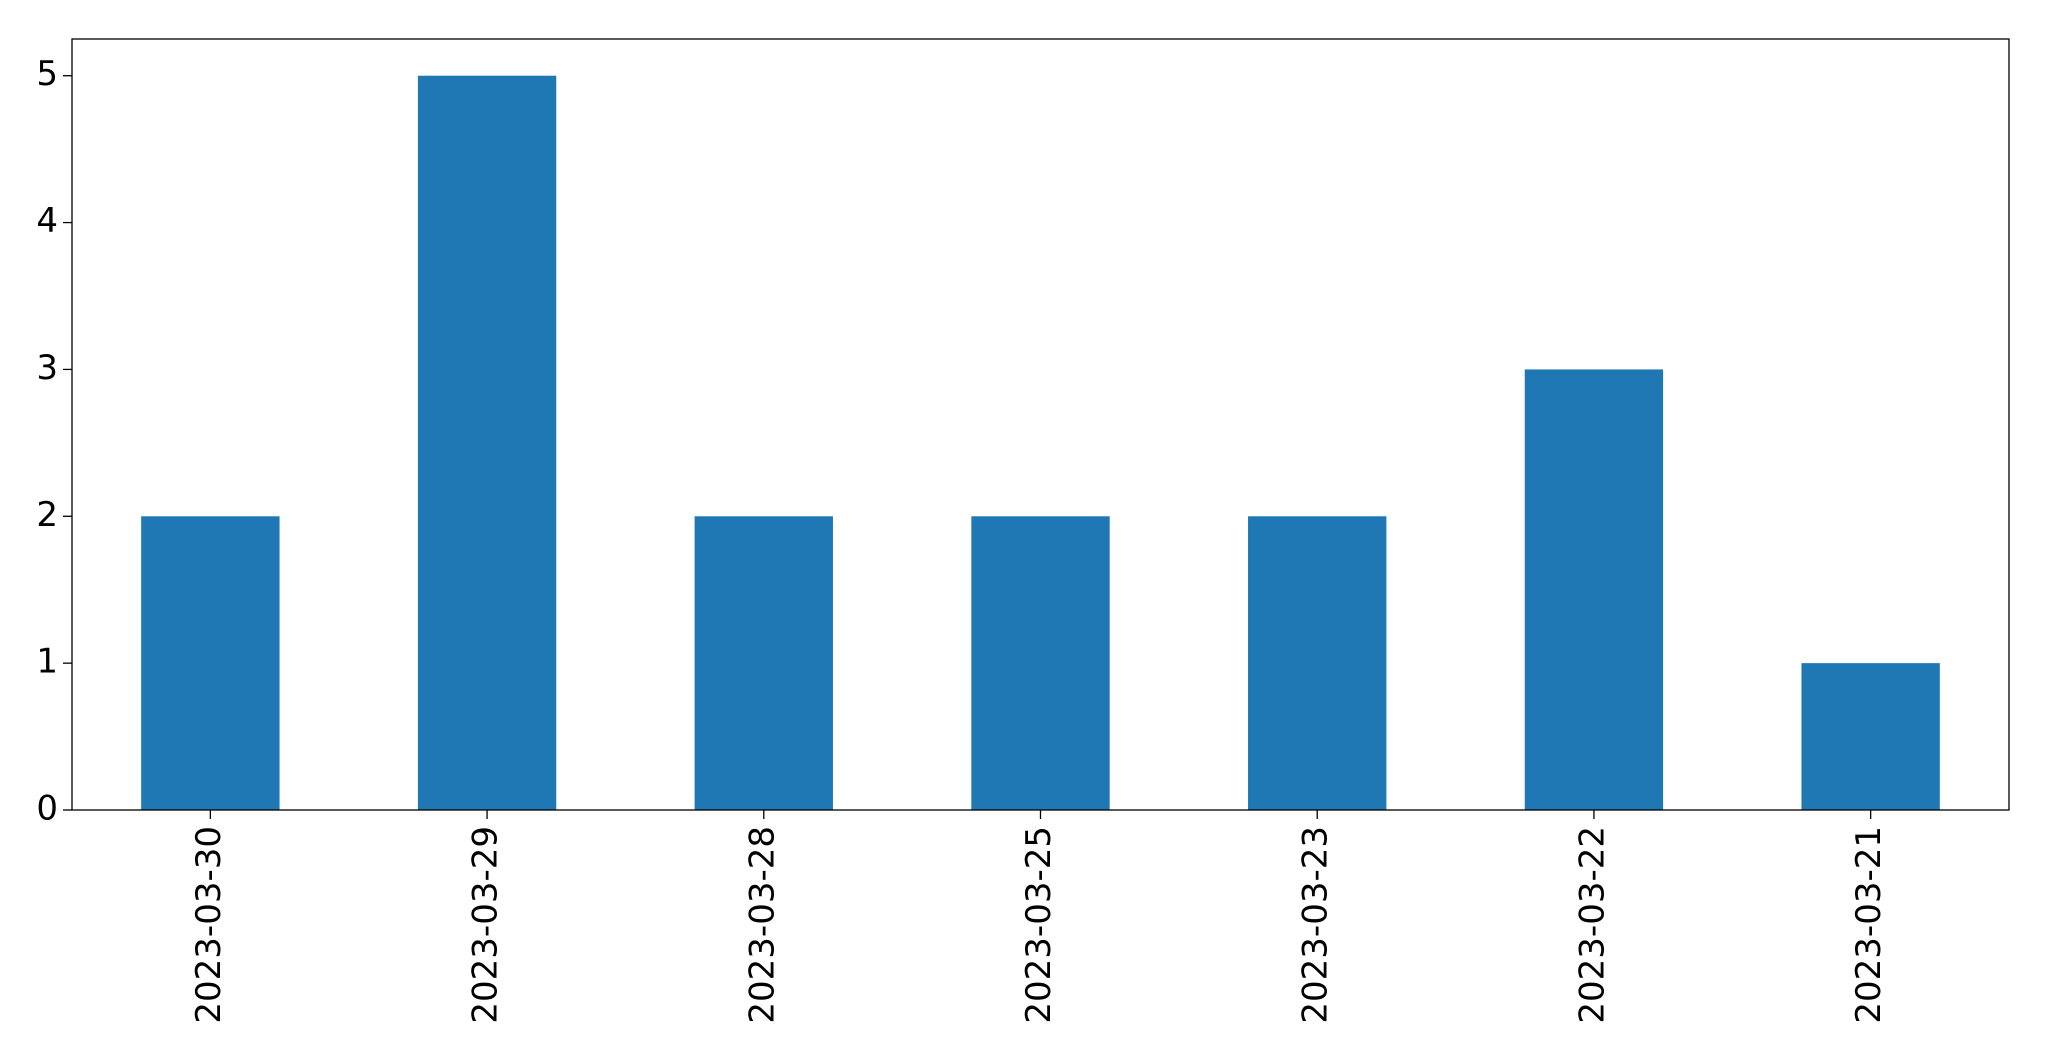 Image resolution: width=2049 pixels, height=1061 pixels. I want to click on x-tick-label: 2023-03-21, so click(1869, 925).